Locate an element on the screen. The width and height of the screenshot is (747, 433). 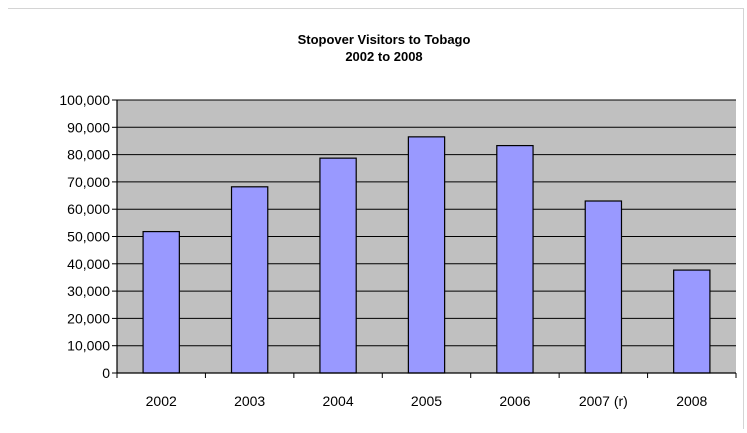
x-tick-label: 2003 is located at coordinates (249, 401).